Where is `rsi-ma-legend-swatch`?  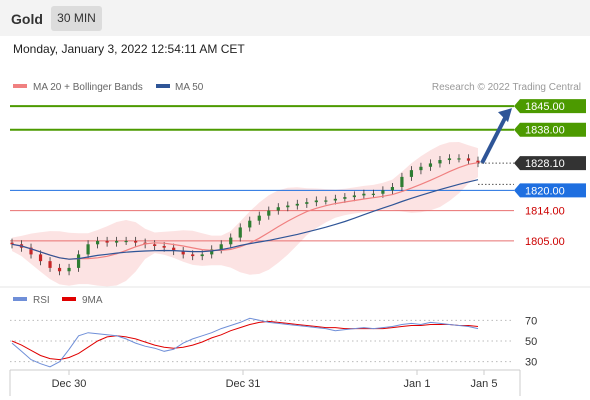
rsi-ma-legend-swatch is located at coordinates (69, 299).